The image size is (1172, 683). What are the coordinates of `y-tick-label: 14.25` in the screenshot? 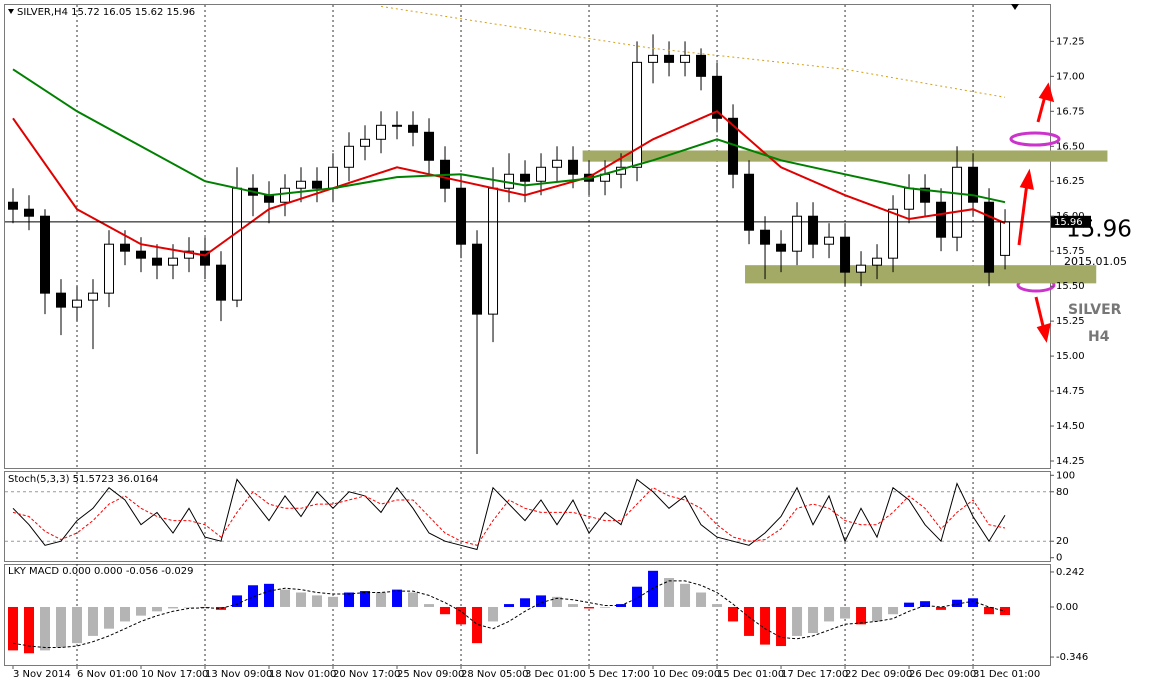 It's located at (1070, 461).